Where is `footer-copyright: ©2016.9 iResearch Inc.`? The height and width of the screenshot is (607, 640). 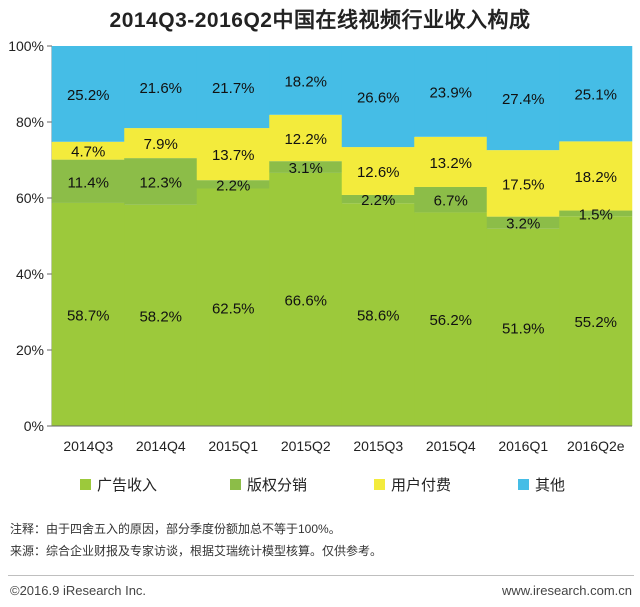
footer-copyright: ©2016.9 iResearch Inc. is located at coordinates (78, 590).